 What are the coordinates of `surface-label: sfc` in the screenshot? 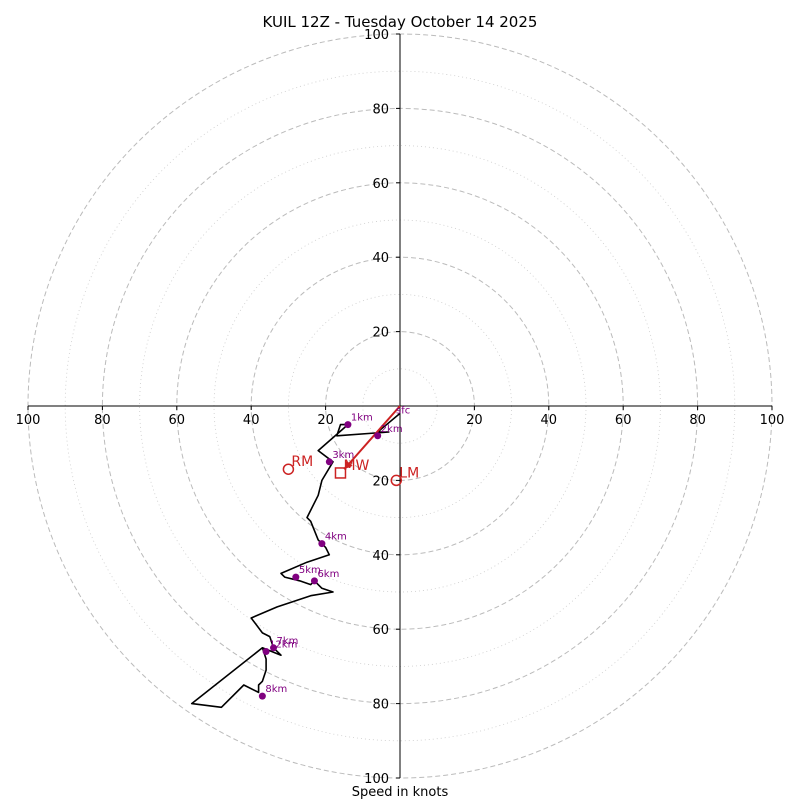 It's located at (403, 411).